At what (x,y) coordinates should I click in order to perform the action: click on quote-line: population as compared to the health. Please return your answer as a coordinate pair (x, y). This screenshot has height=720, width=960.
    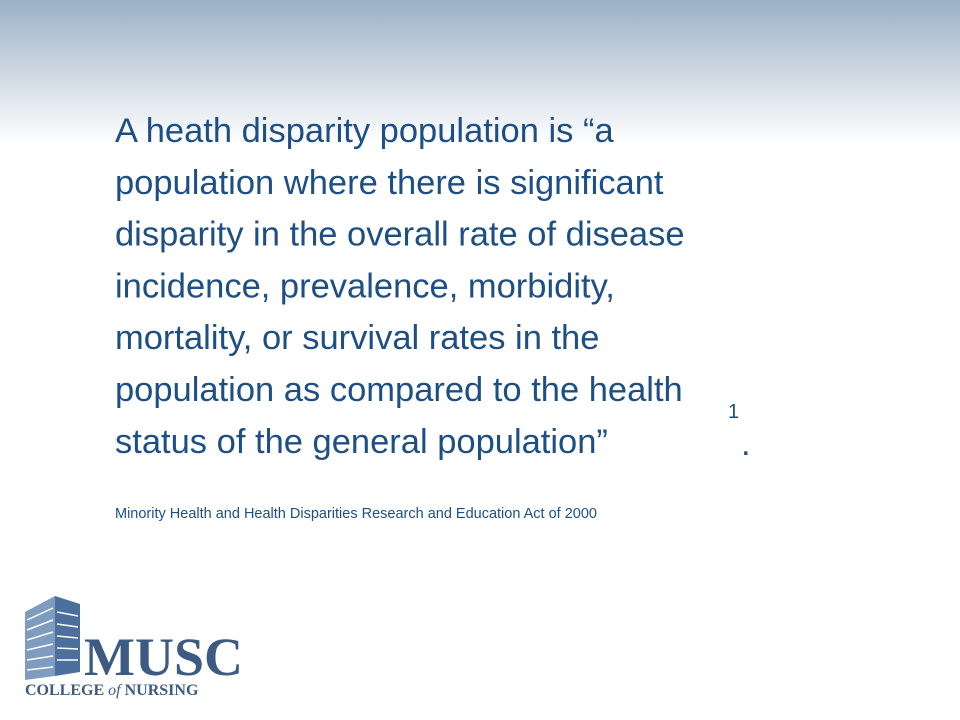
    Looking at the image, I should click on (399, 390).